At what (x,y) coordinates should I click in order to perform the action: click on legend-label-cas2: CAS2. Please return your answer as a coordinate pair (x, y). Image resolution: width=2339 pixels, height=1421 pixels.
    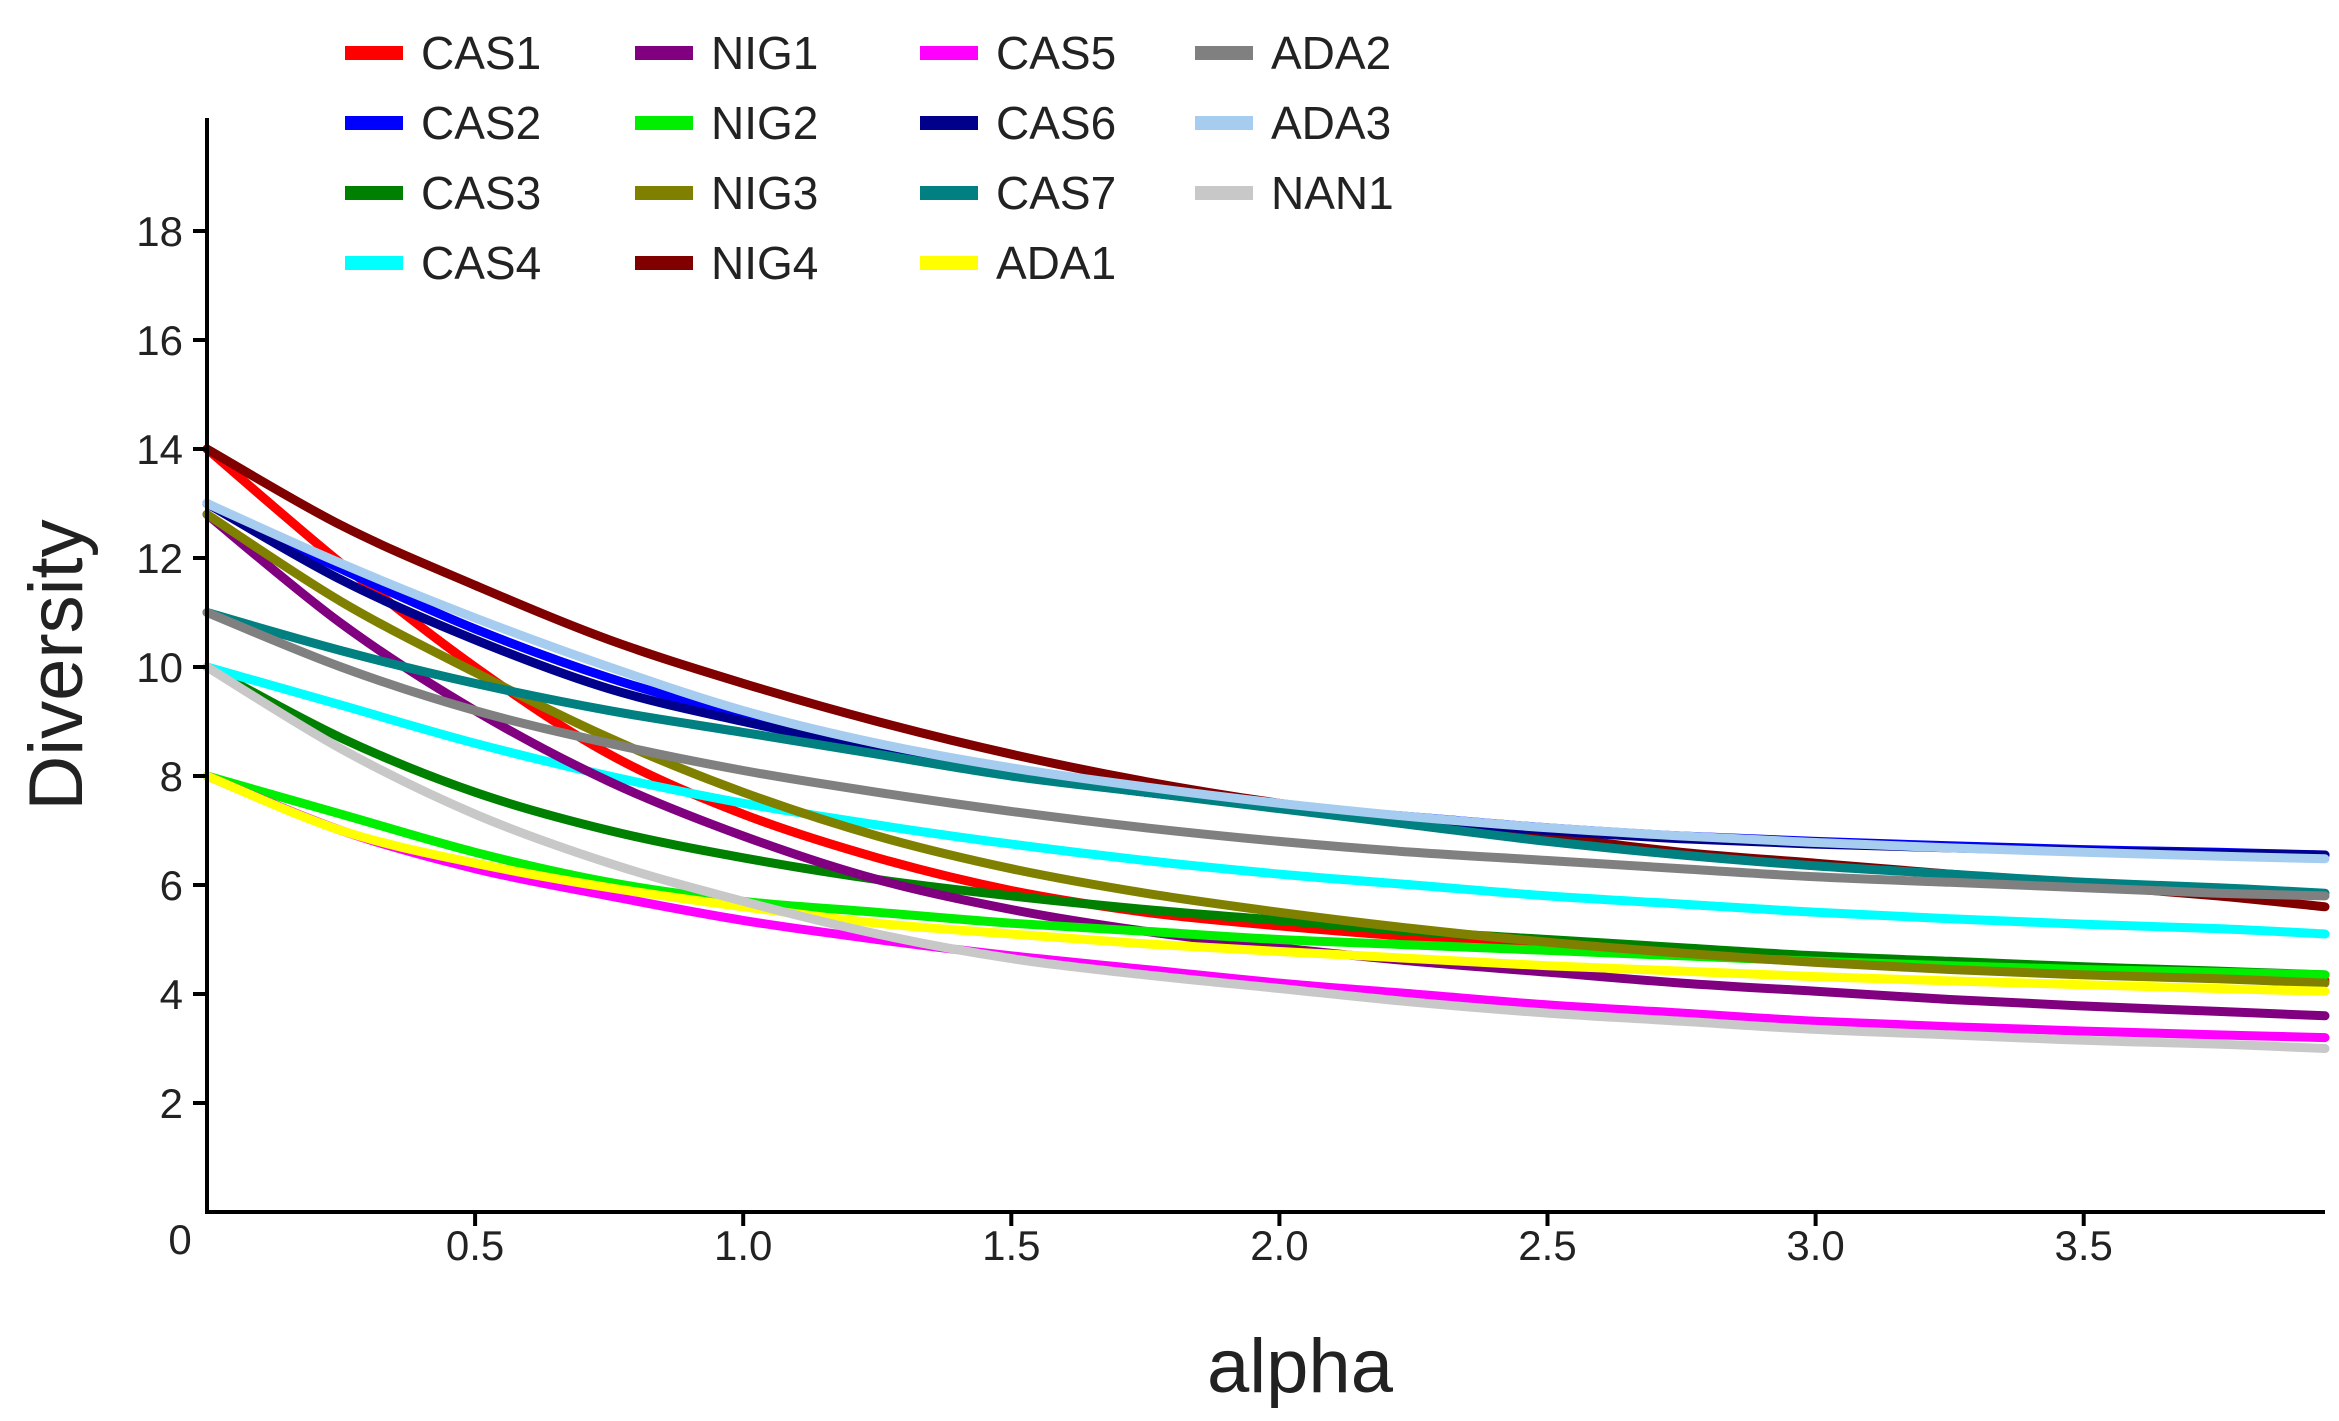
    Looking at the image, I should click on (481, 123).